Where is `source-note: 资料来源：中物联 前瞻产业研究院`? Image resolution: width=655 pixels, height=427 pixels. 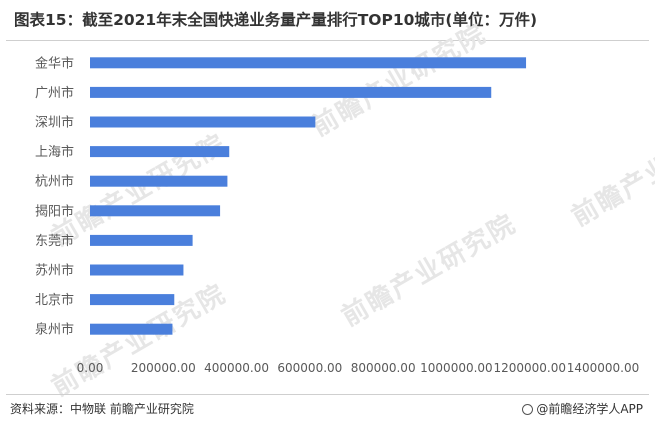
source-note: 资料来源：中物联 前瞻产业研究院 is located at coordinates (102, 409).